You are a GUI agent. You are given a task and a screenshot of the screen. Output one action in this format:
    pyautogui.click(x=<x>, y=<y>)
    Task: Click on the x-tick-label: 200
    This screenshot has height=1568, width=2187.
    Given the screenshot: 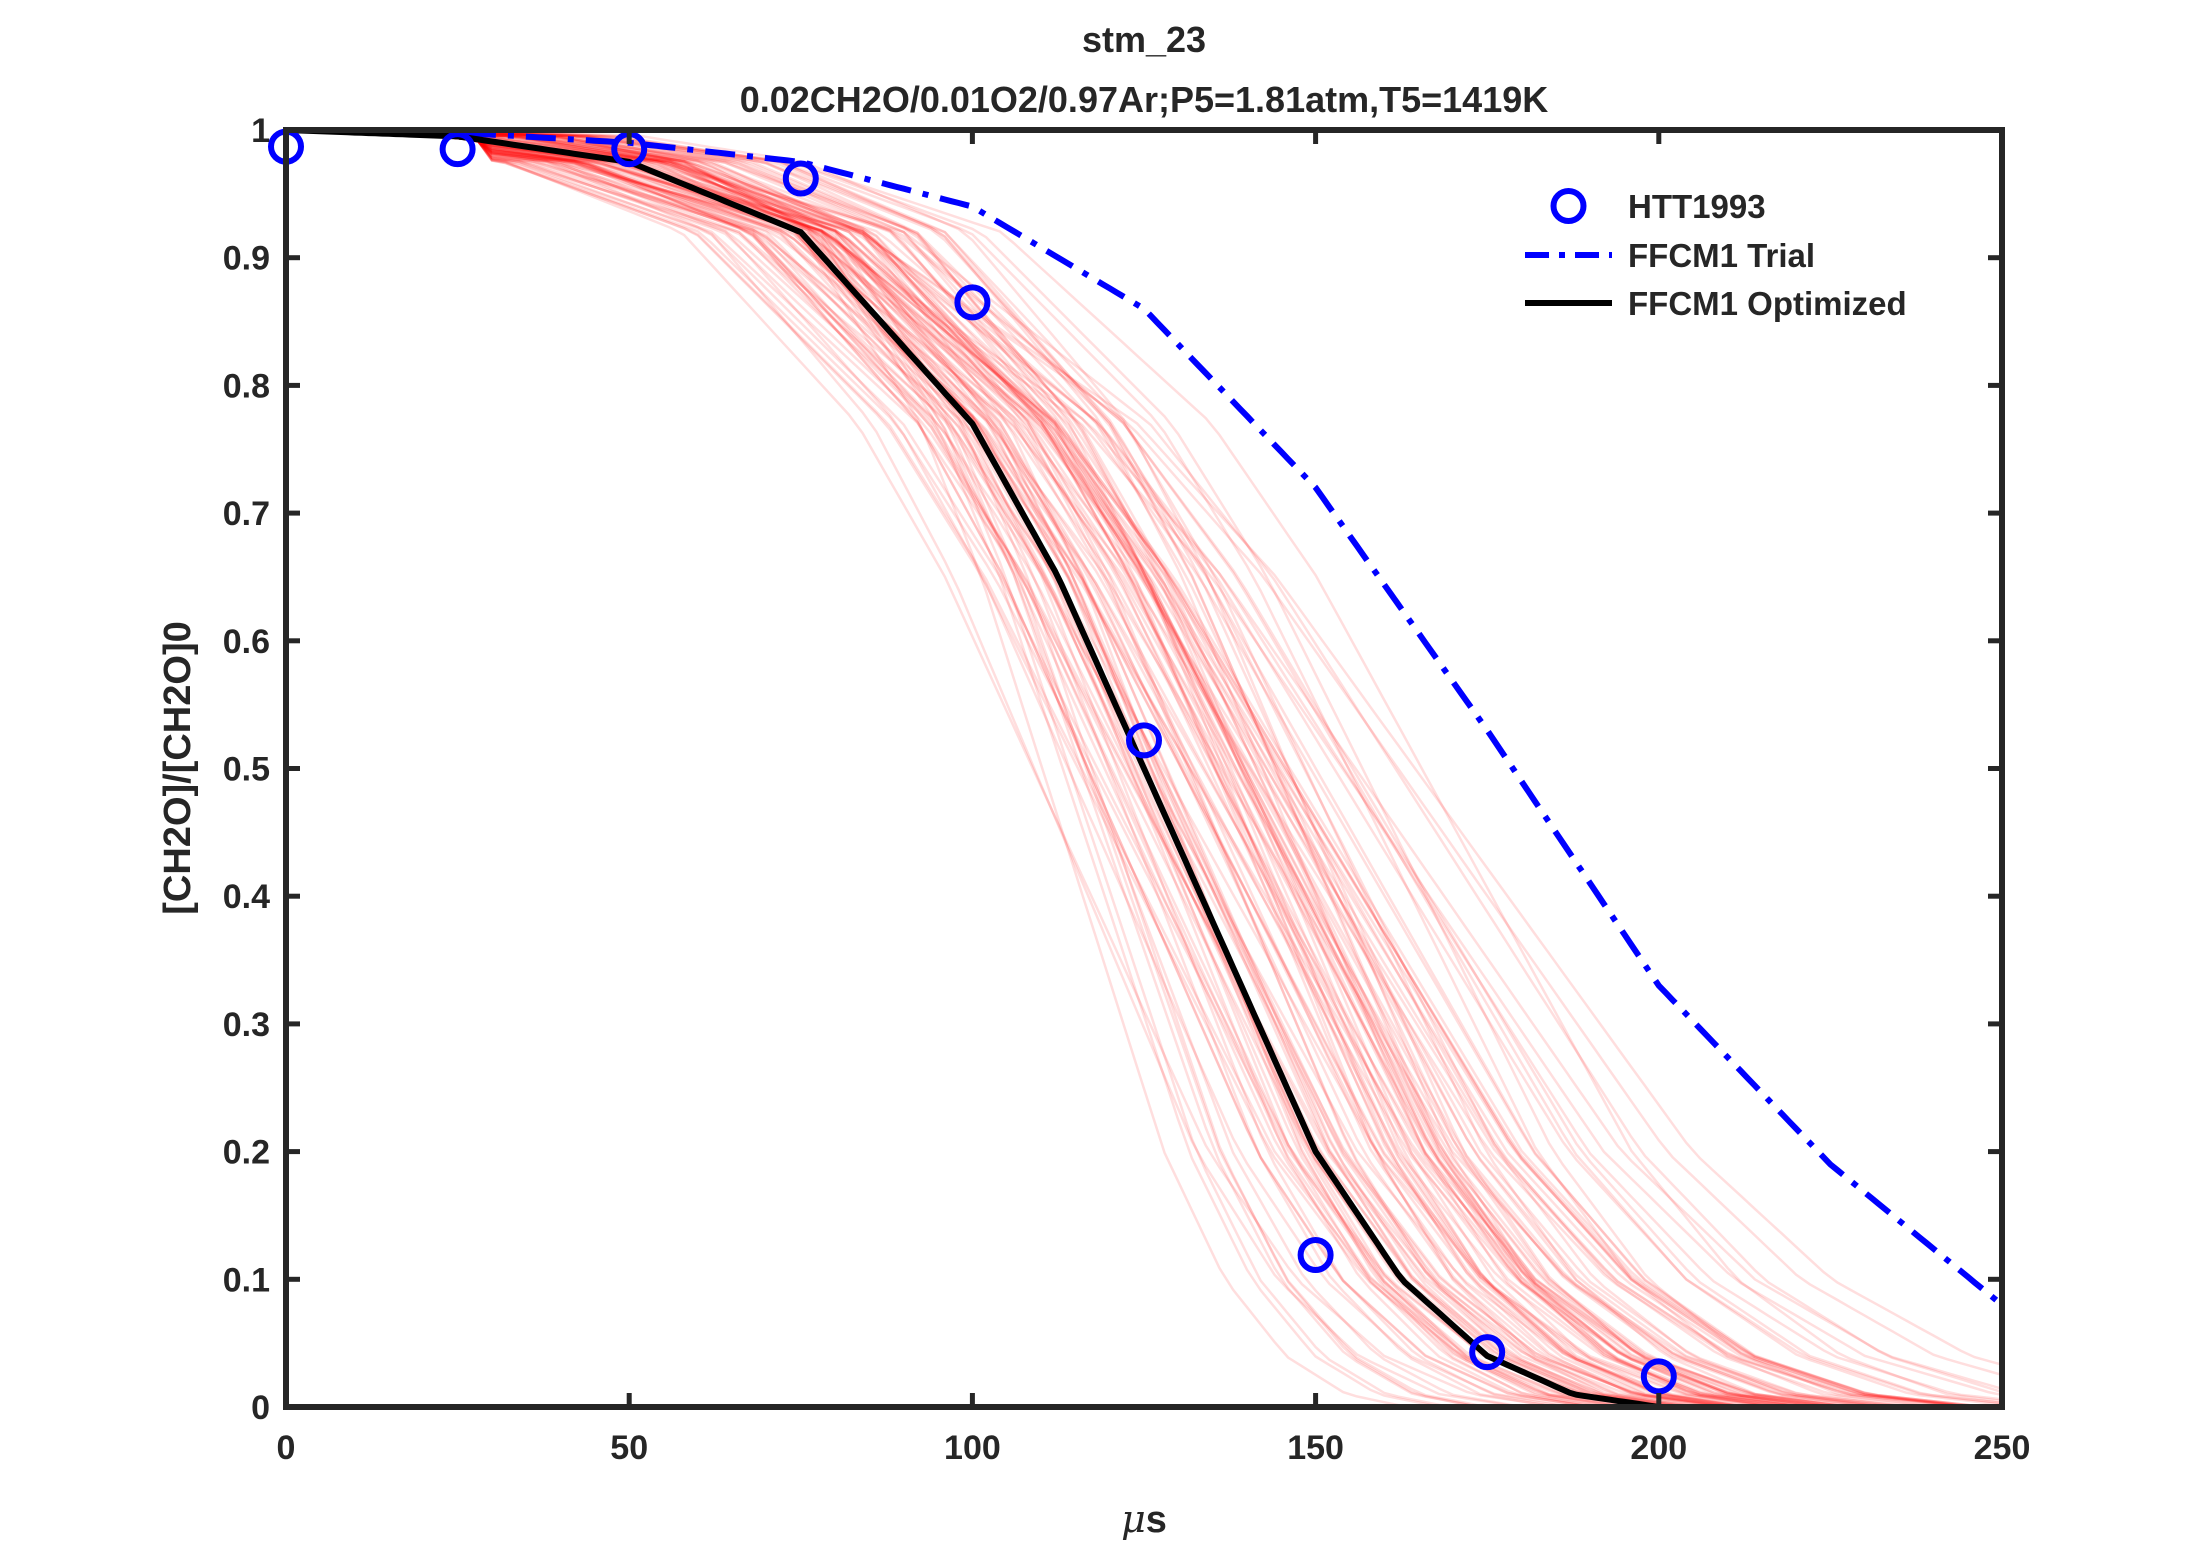 What is the action you would take?
    pyautogui.click(x=1658, y=1448)
    